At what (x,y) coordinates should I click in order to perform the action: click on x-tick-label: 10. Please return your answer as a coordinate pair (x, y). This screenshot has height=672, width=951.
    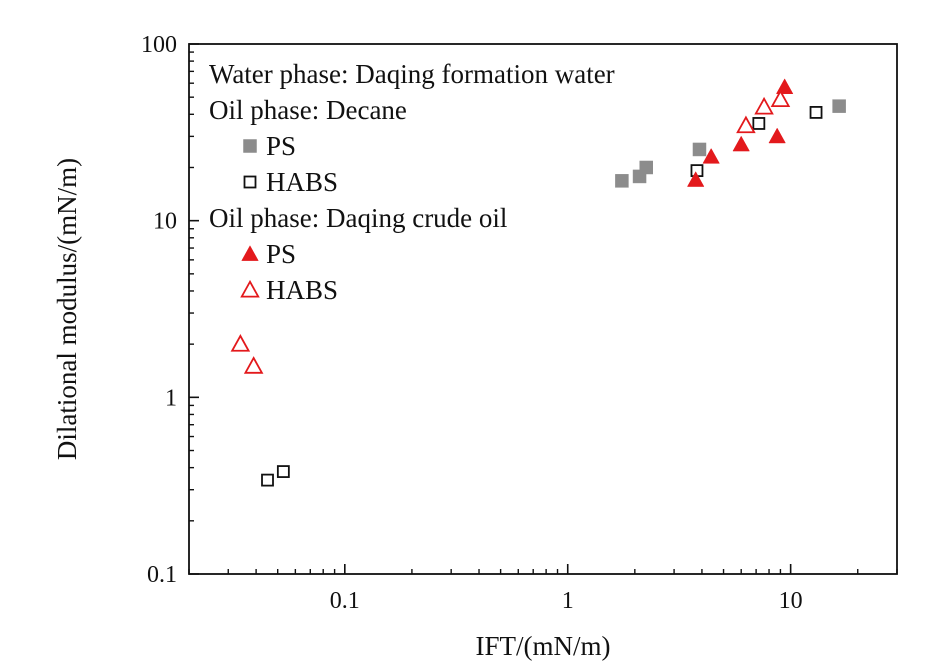
    Looking at the image, I should click on (791, 601).